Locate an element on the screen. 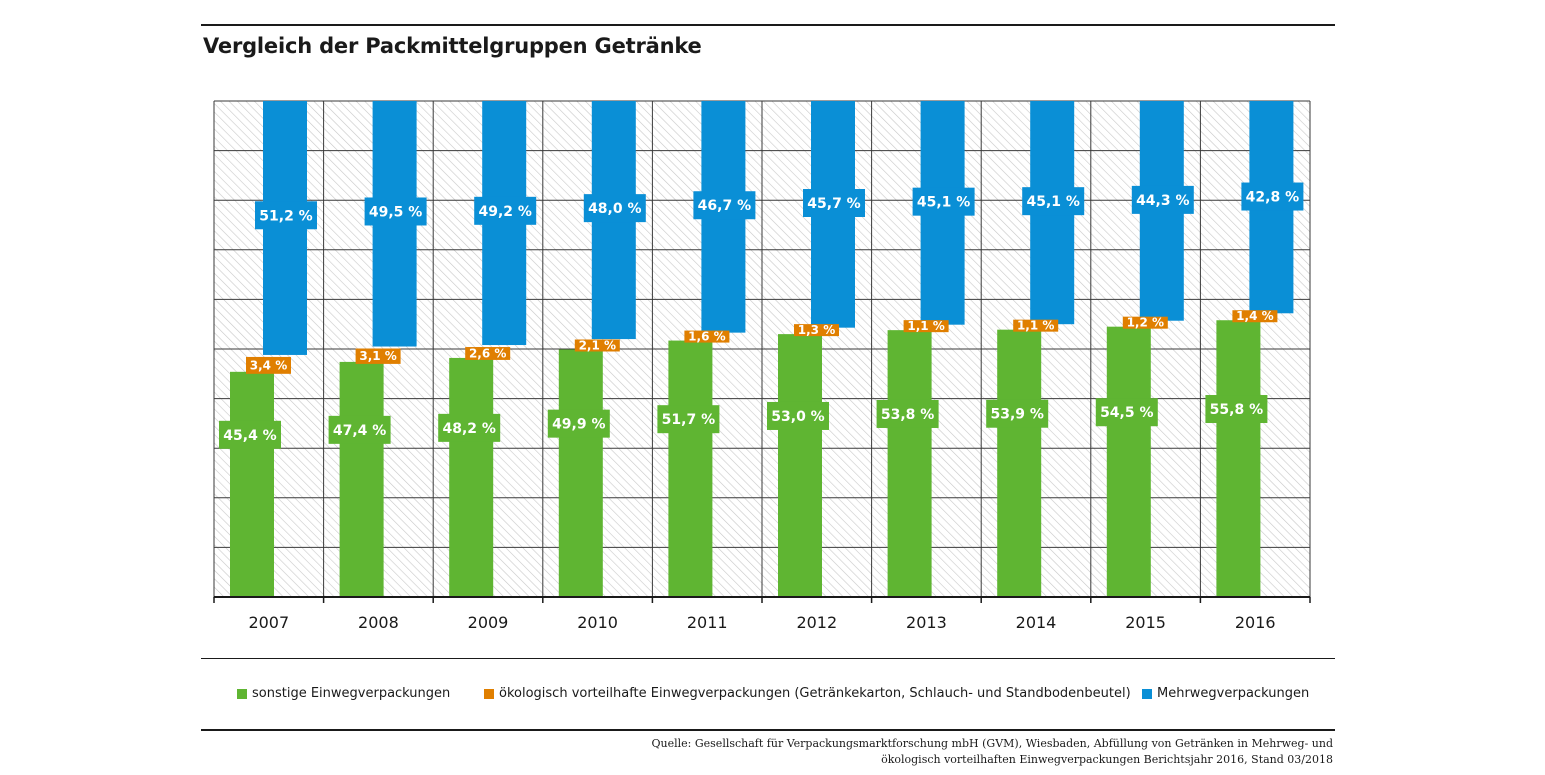 The height and width of the screenshot is (775, 1545). value-label-green: 54,5 % is located at coordinates (1126, 413).